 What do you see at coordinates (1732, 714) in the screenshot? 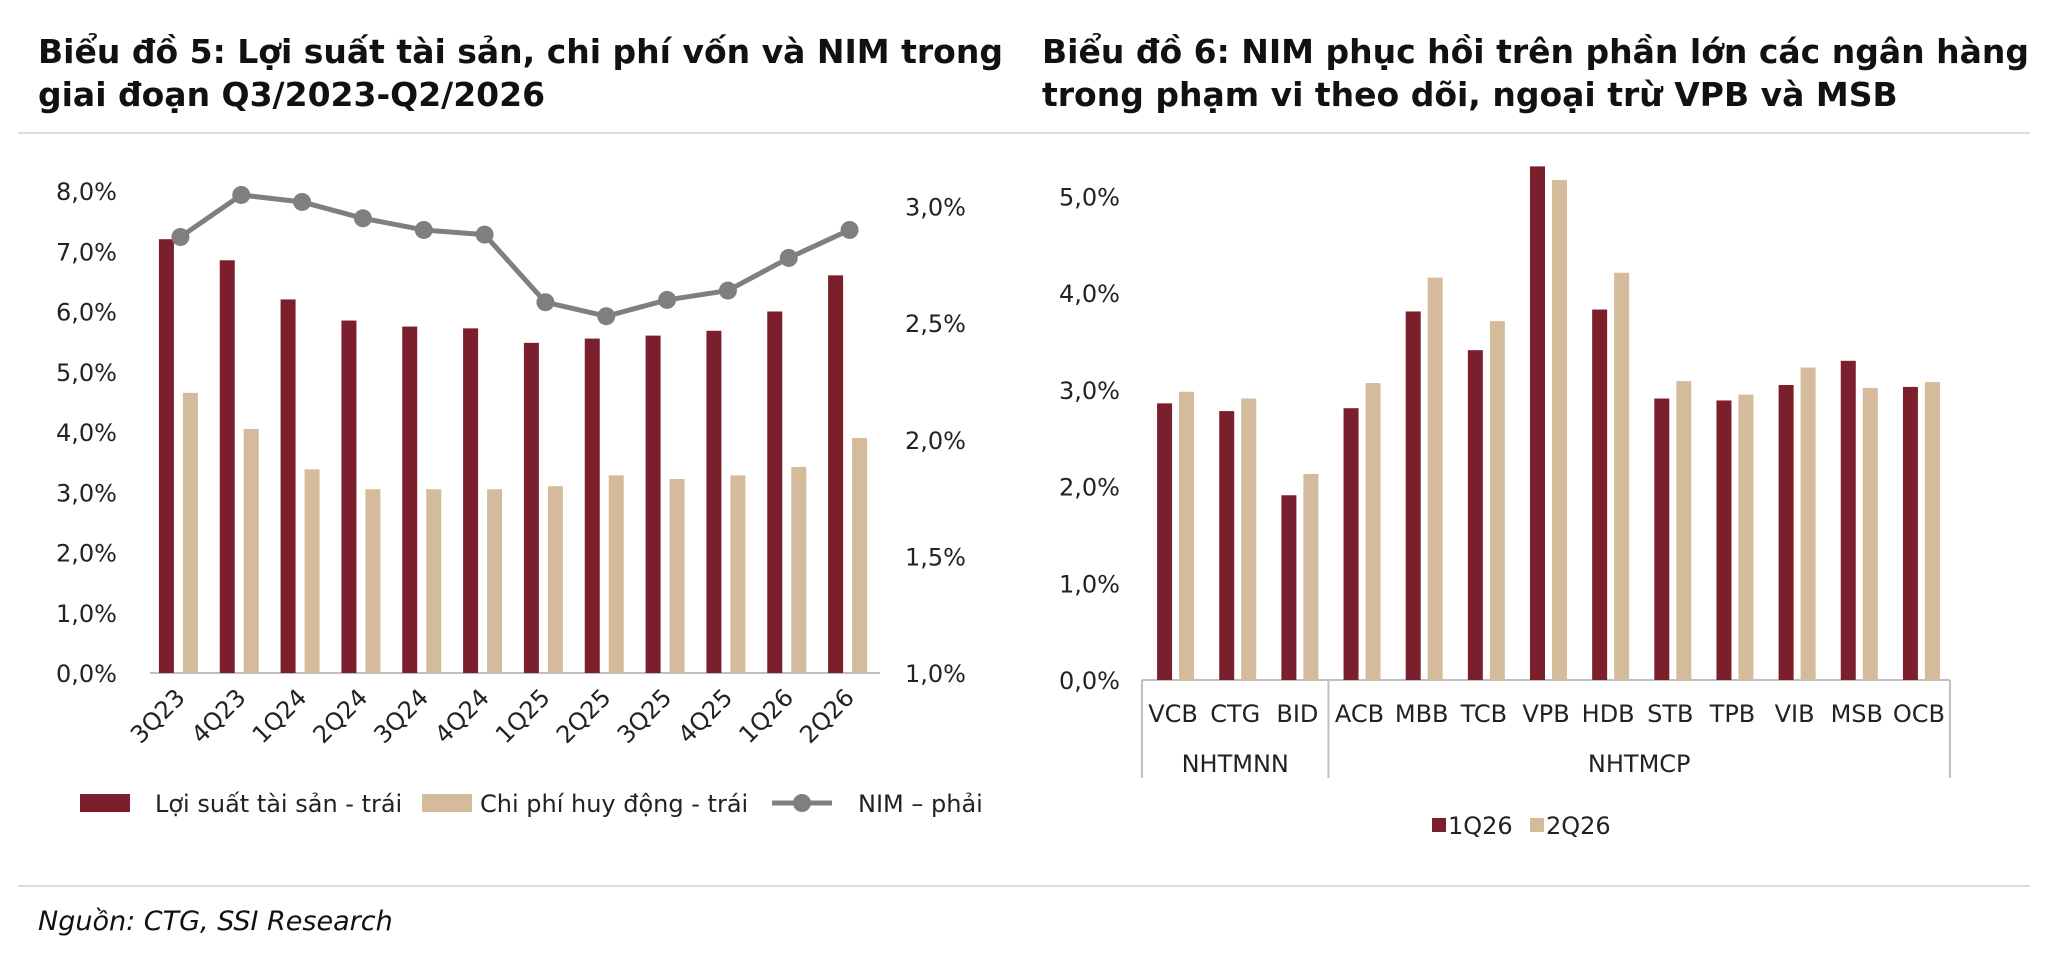
I see `x-axis-tick-label: TPB` at bounding box center [1732, 714].